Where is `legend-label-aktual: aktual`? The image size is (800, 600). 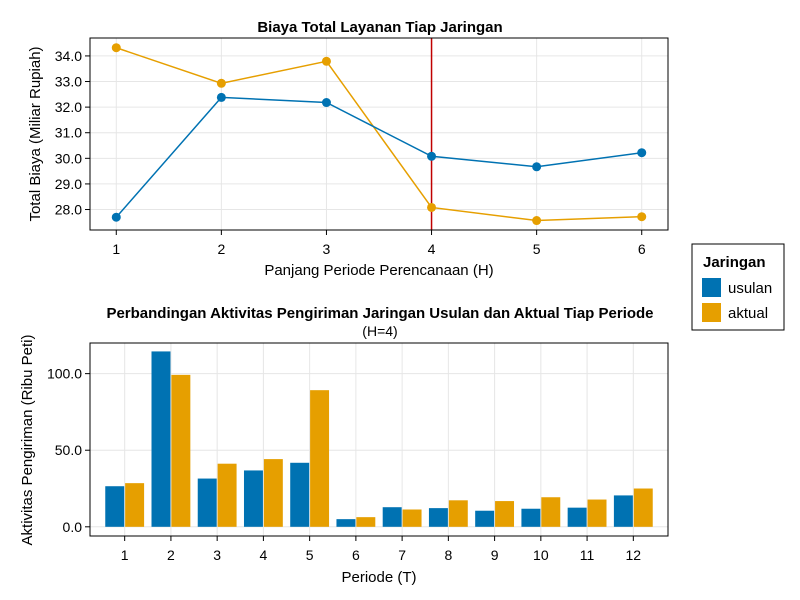 legend-label-aktual: aktual is located at coordinates (748, 313).